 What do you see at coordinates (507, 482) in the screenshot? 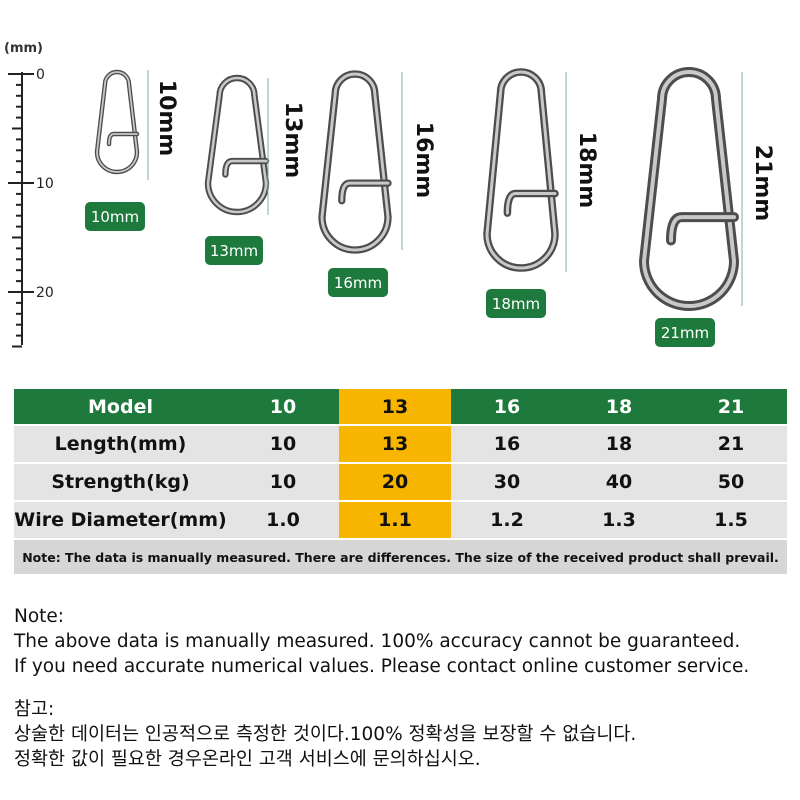
I see `table-cell: 30` at bounding box center [507, 482].